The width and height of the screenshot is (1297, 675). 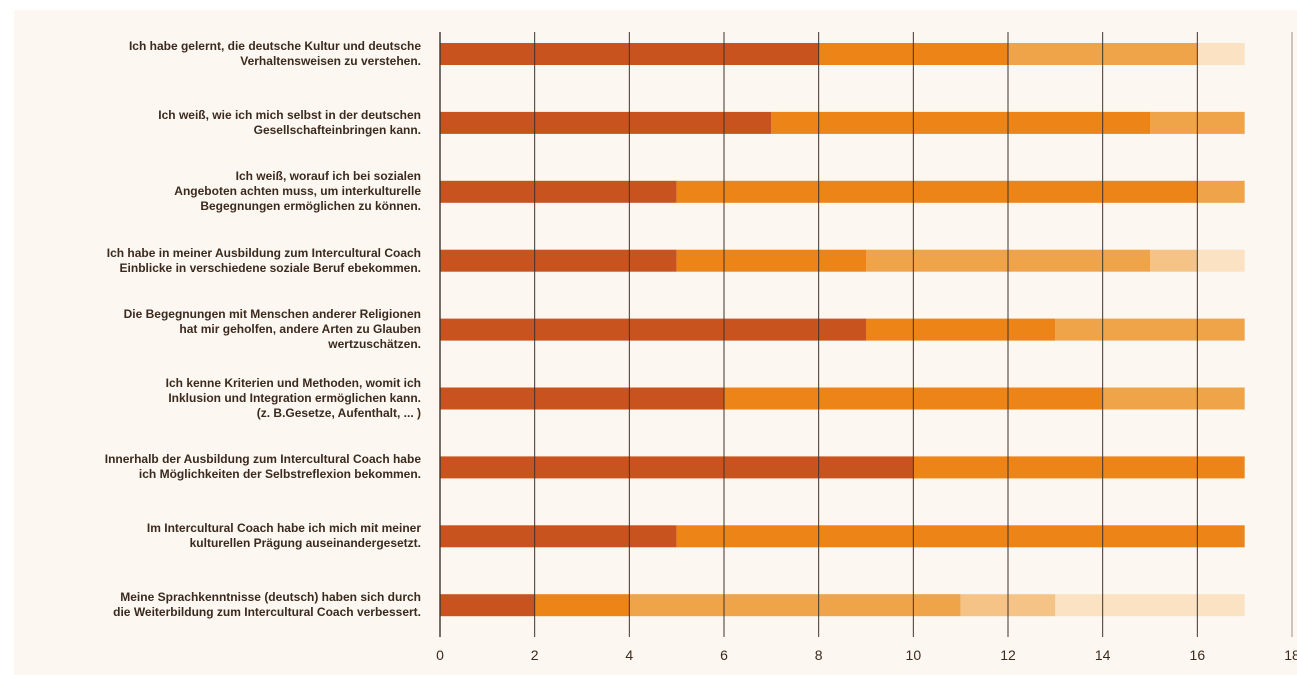 What do you see at coordinates (1290, 655) in the screenshot?
I see `x-tick-label: 18` at bounding box center [1290, 655].